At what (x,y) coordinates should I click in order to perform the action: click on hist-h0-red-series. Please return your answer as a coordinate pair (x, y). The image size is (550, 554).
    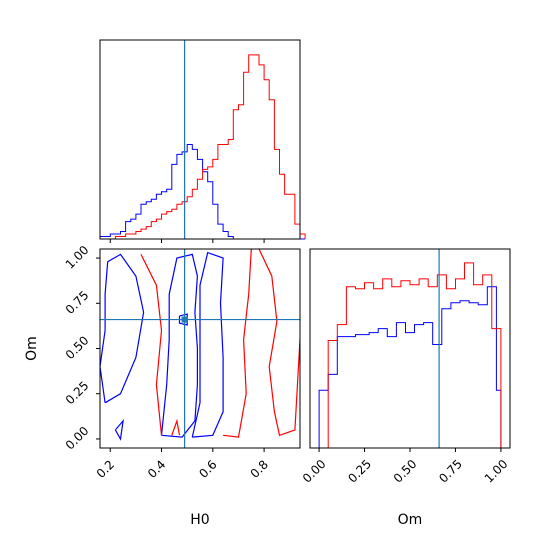
    Looking at the image, I should click on (203, 147).